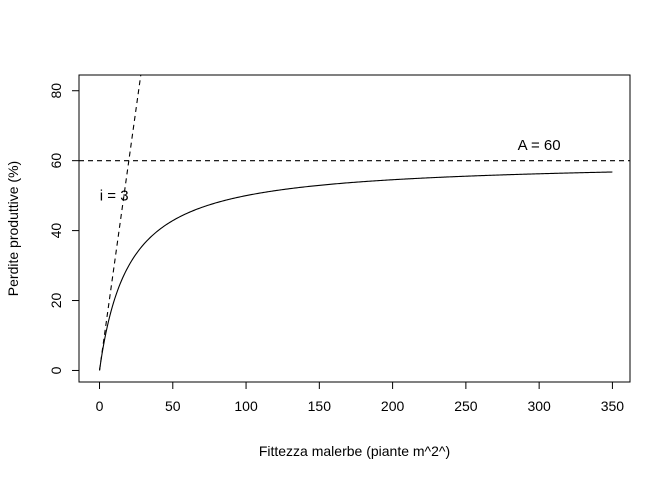  Describe the element at coordinates (393, 406) in the screenshot. I see `x-tick-label: 200` at that location.